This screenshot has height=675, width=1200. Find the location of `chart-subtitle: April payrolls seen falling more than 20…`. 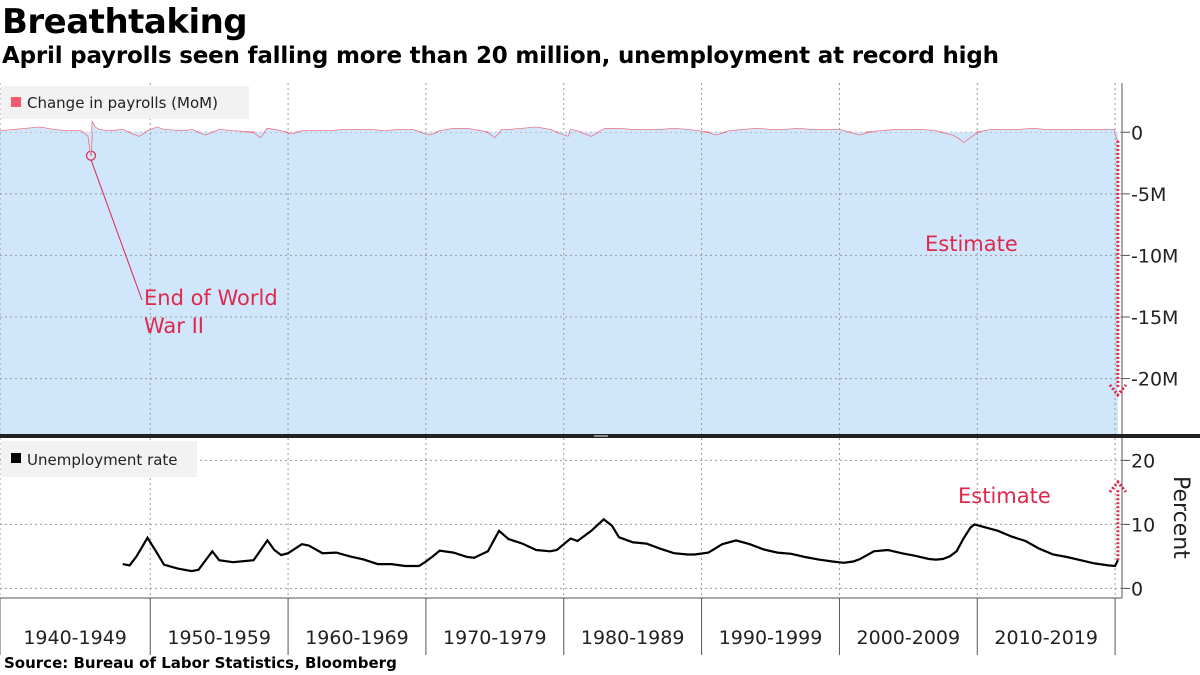

chart-subtitle: April payrolls seen falling more than 20… is located at coordinates (500, 56).